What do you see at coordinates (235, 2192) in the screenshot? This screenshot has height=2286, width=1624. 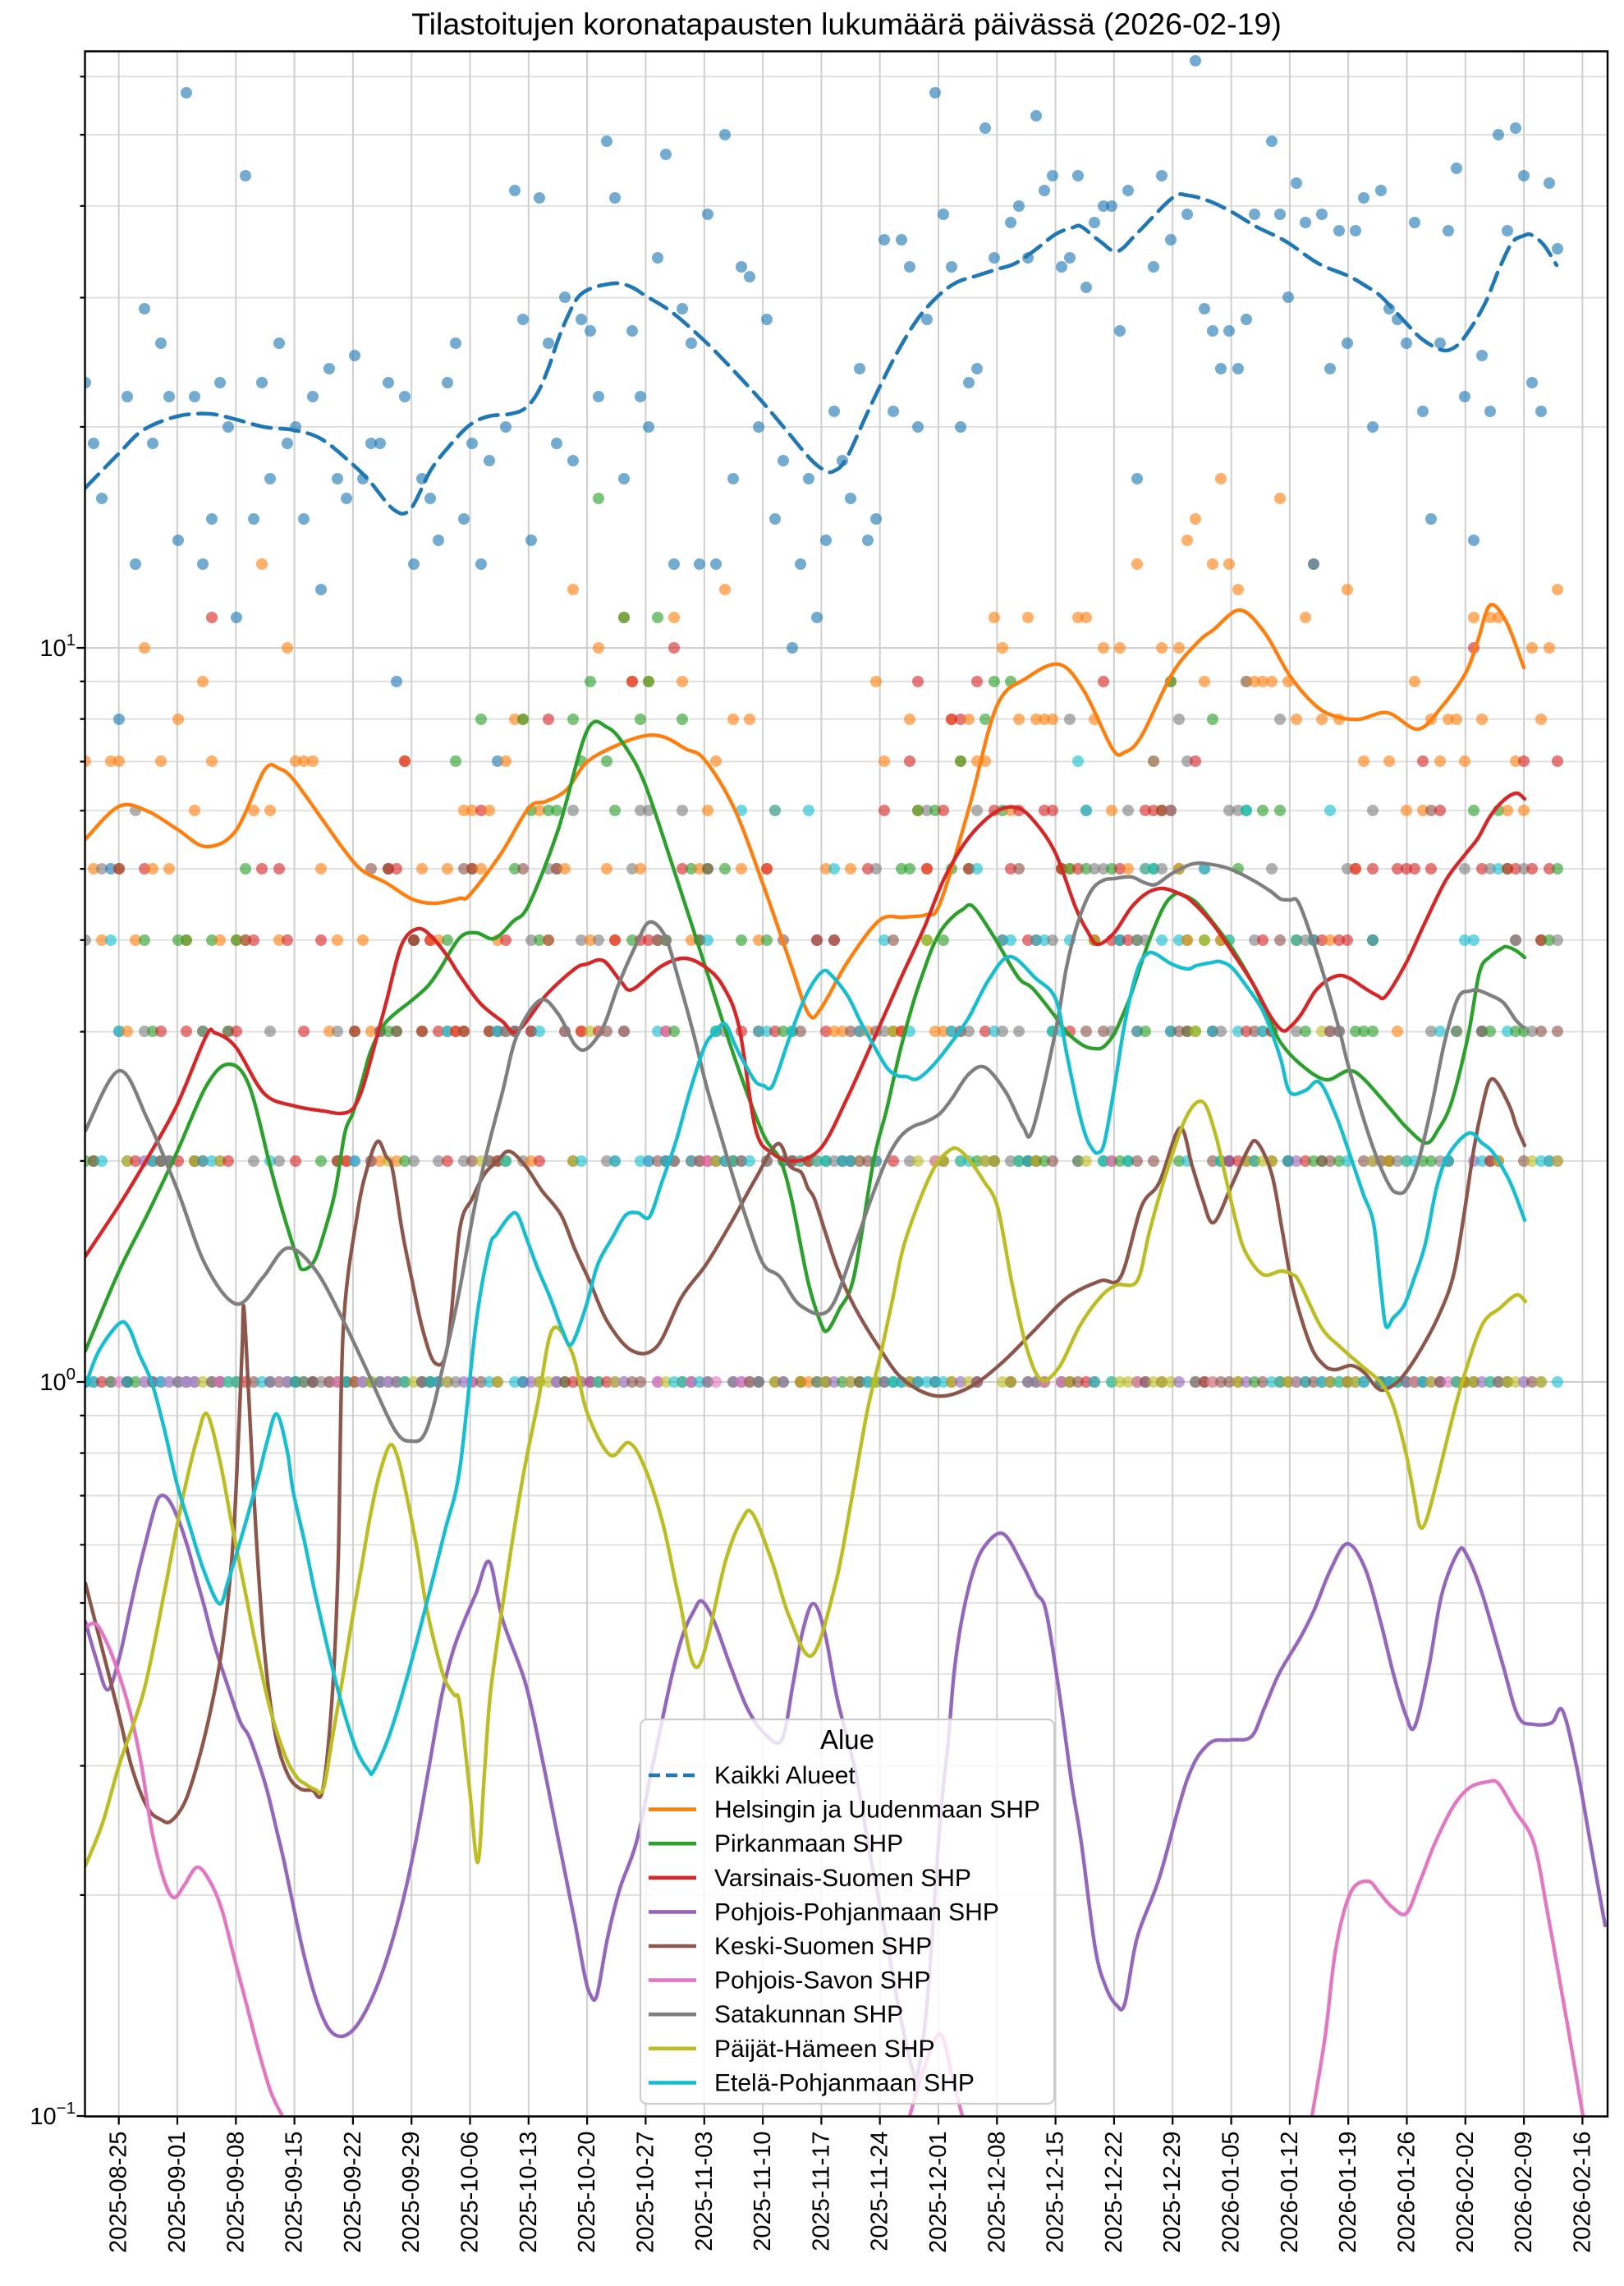 I see `svg-text: 2025-09-08` at bounding box center [235, 2192].